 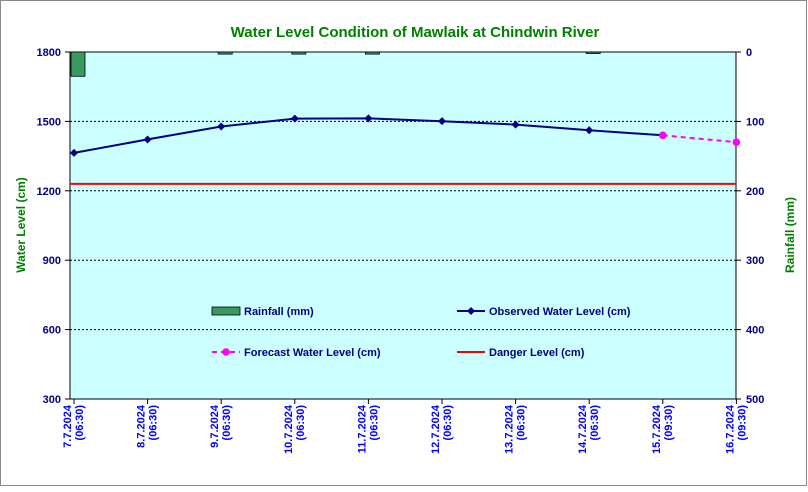 I want to click on x-tick-date: 13.7.2024, so click(x=510, y=429).